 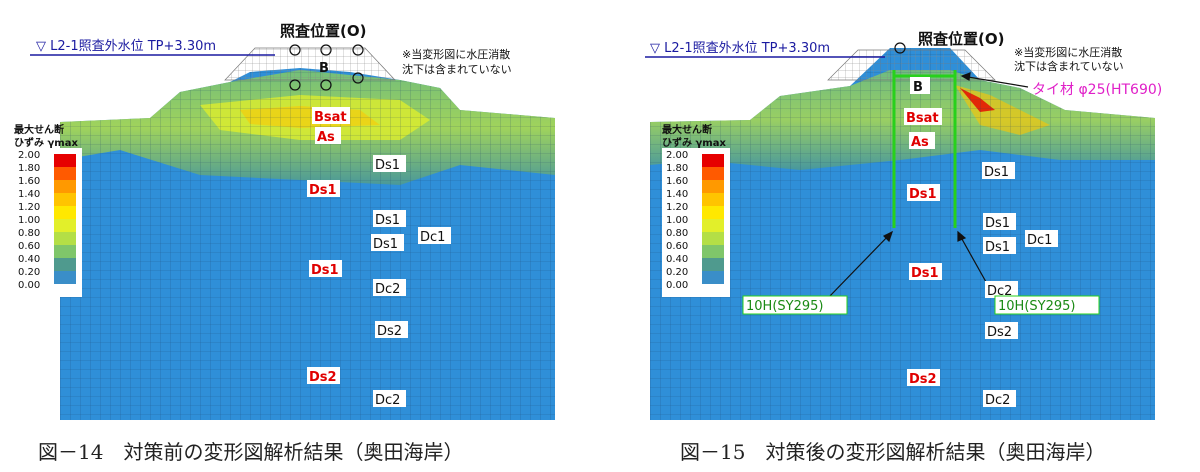 I want to click on figure-14-caption: 図－14 対策前の変形図解析結果（奥田海岸）, so click(x=251, y=452).